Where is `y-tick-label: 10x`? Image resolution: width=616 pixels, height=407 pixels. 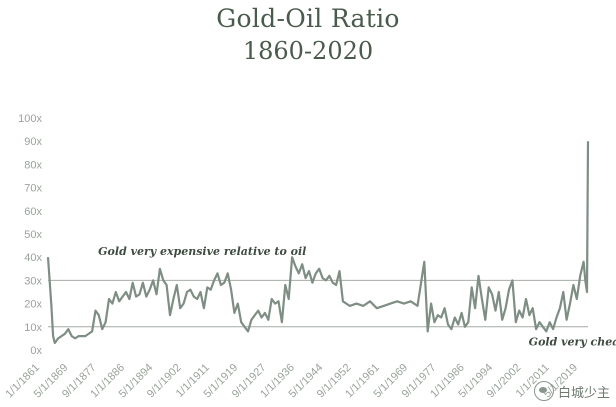
y-tick-label: 10x is located at coordinates (33, 328).